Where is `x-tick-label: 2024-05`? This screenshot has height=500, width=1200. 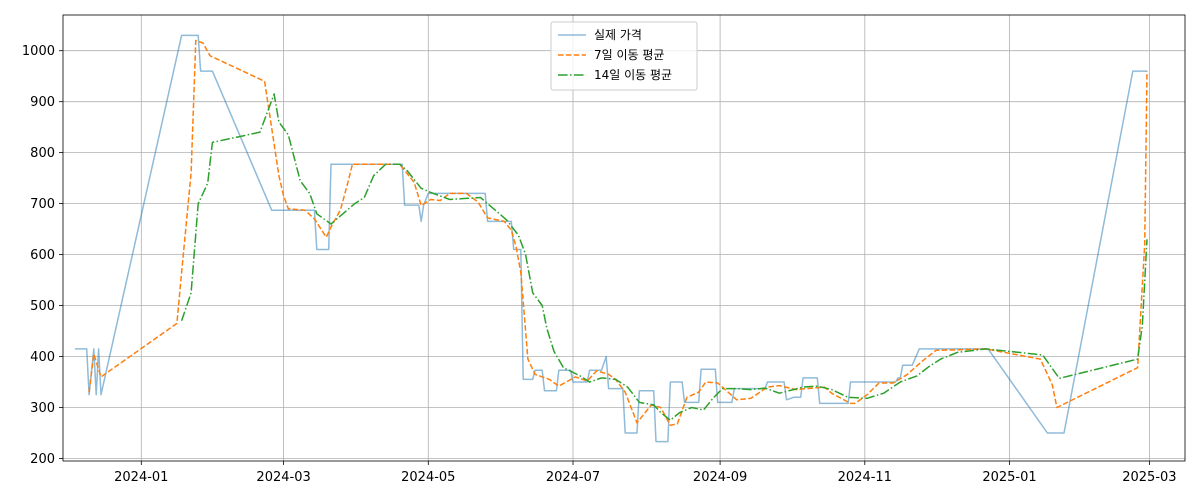
x-tick-label: 2024-05 is located at coordinates (428, 477).